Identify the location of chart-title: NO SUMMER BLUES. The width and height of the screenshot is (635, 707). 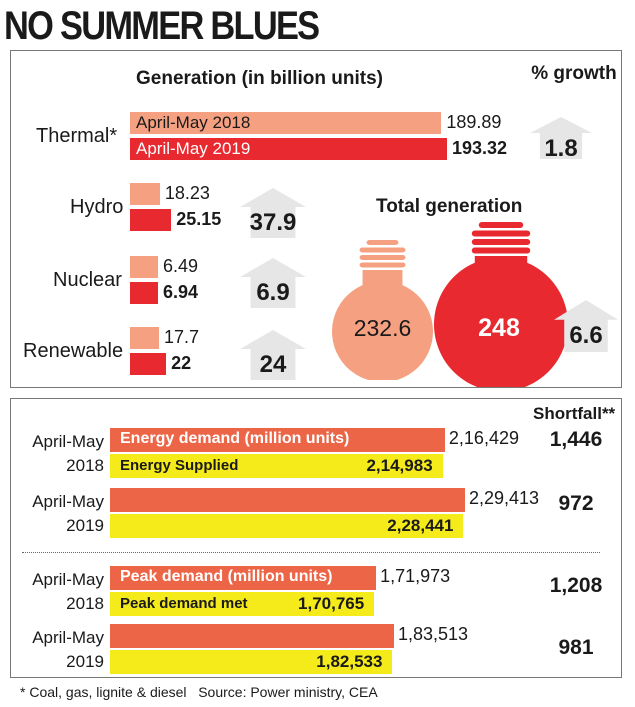
(162, 26).